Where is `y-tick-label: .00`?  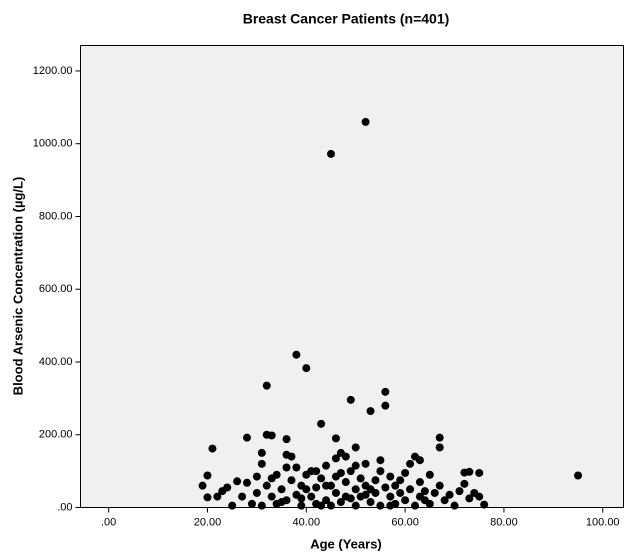 y-tick-label: .00 is located at coordinates (64, 507).